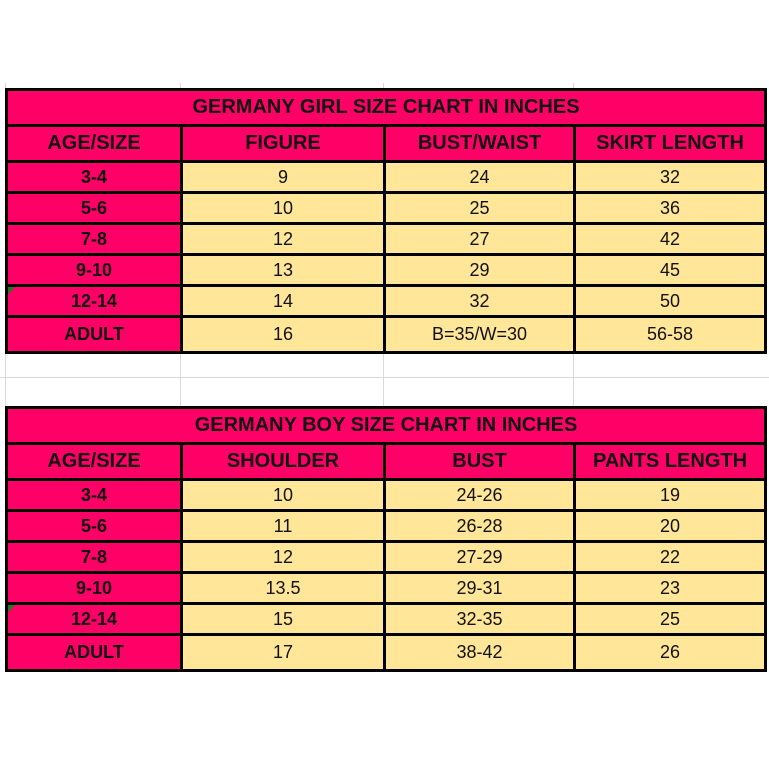 The height and width of the screenshot is (769, 769). I want to click on value-cell: 26, so click(670, 652).